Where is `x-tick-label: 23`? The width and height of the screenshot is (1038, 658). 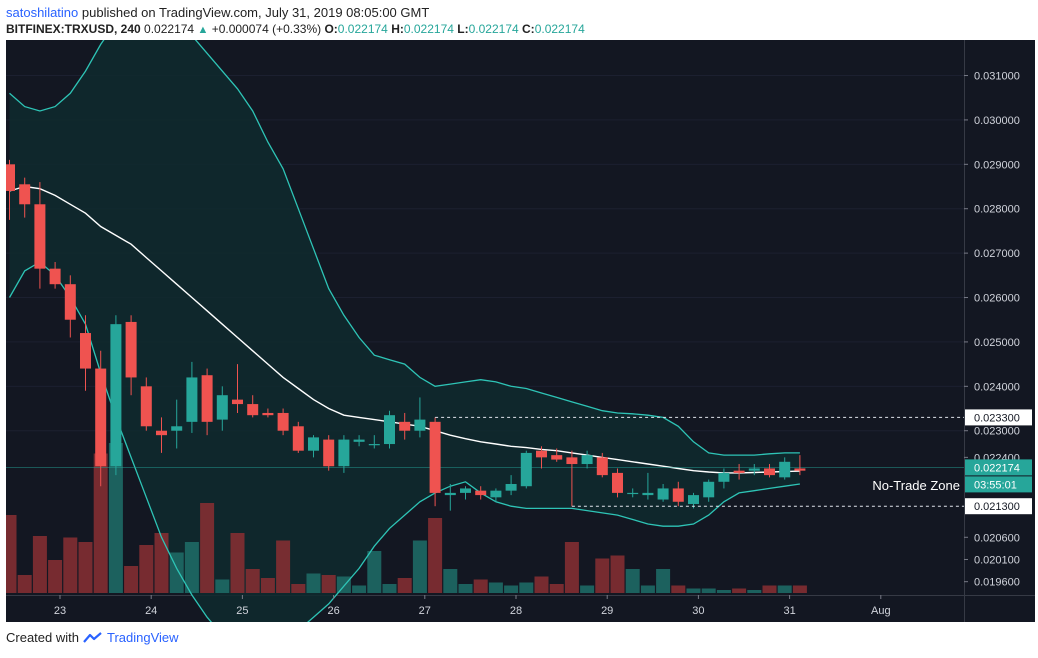 x-tick-label: 23 is located at coordinates (60, 611).